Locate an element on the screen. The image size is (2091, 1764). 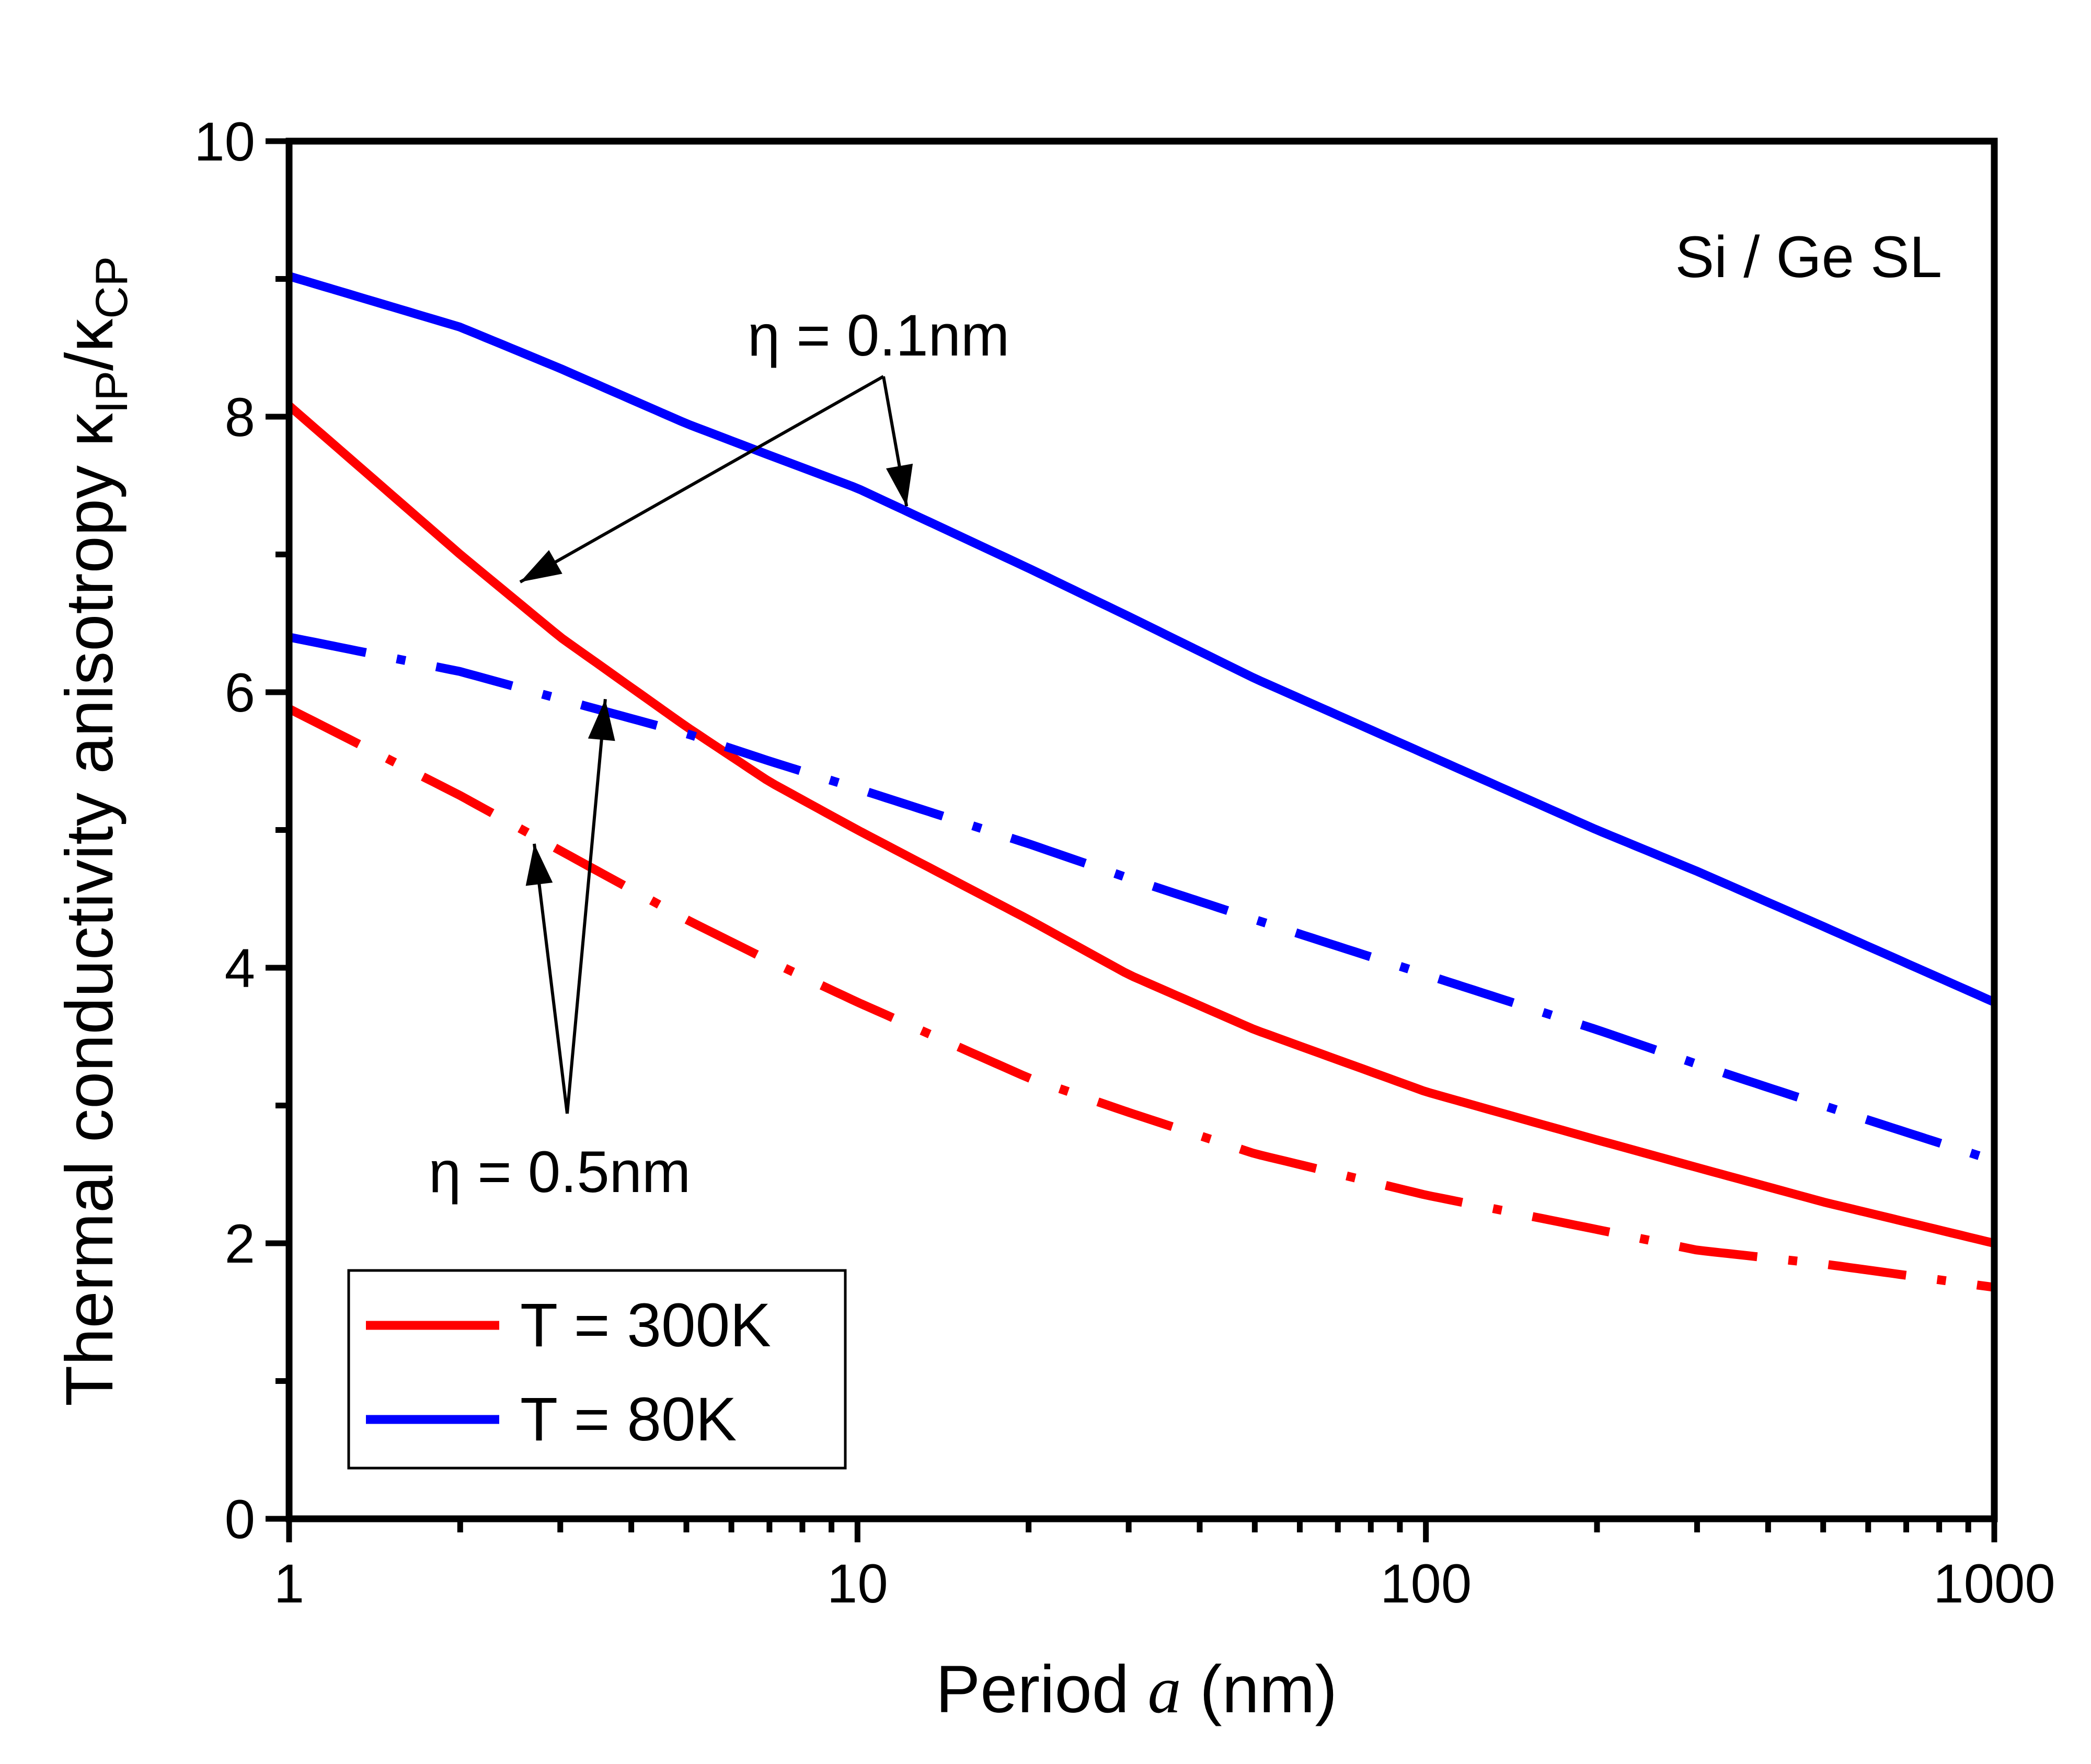
annotation-arrows is located at coordinates (716, 745).